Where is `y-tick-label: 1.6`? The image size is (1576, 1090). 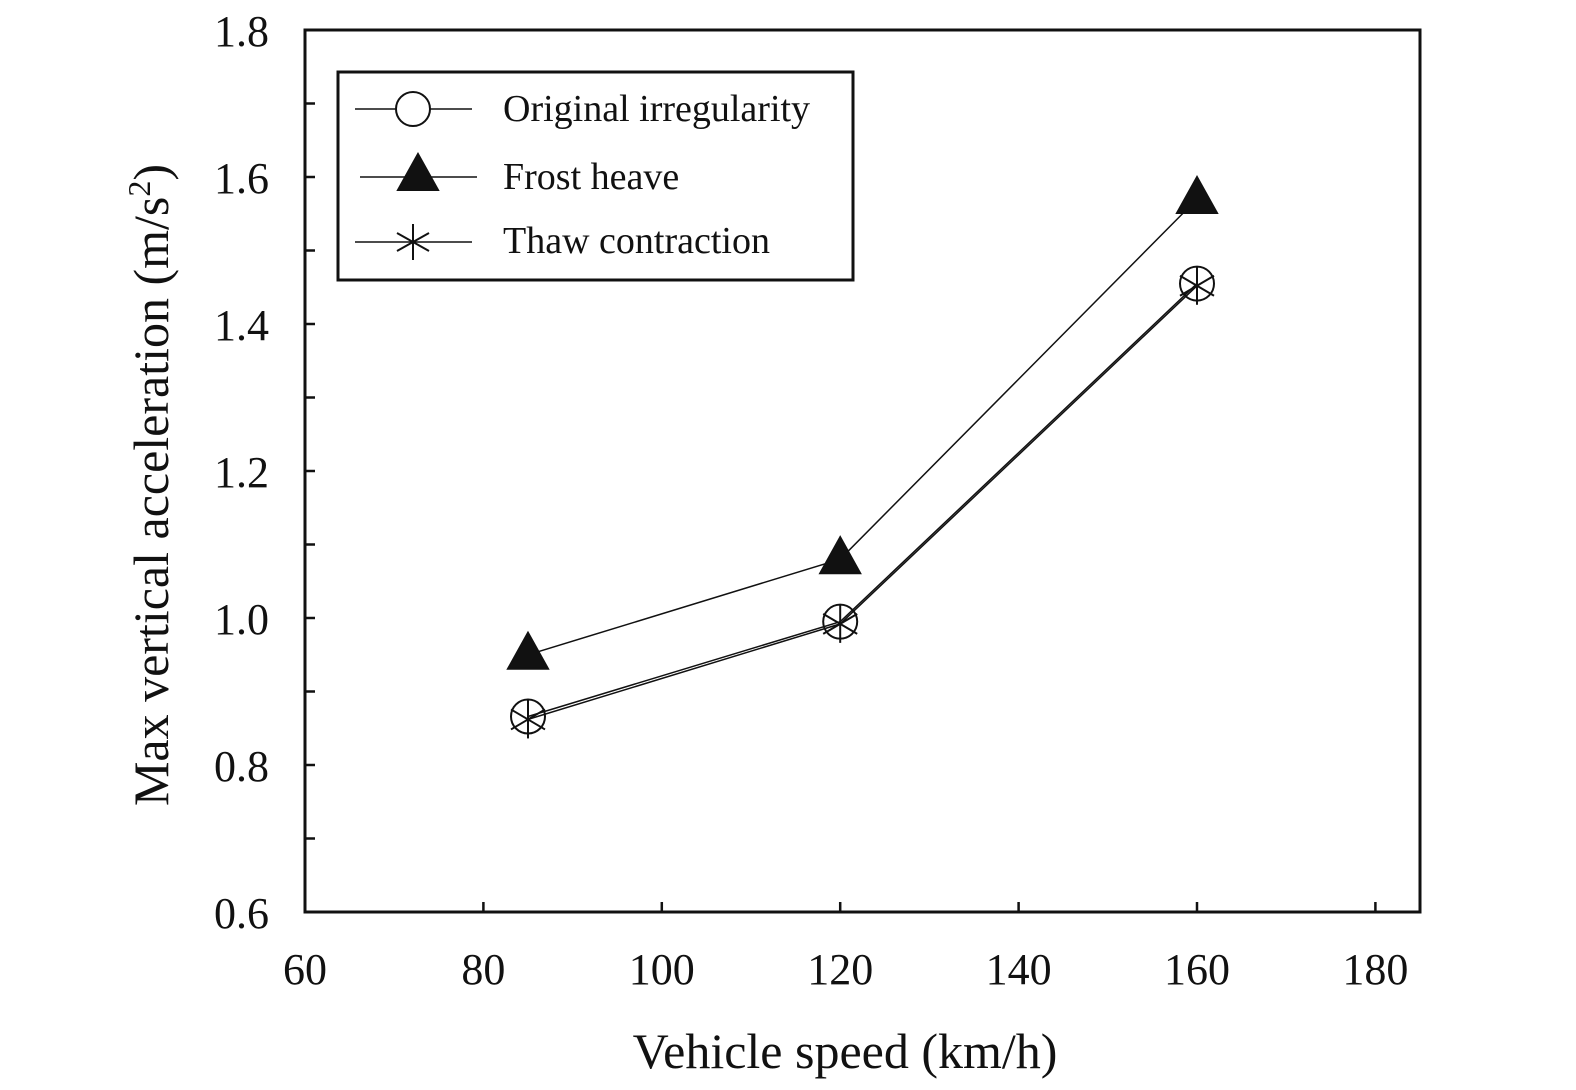 y-tick-label: 1.6 is located at coordinates (241, 178).